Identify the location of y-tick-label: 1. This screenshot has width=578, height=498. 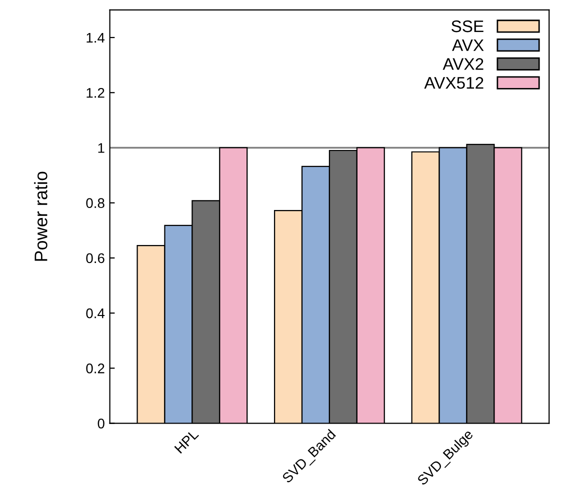
(101, 148).